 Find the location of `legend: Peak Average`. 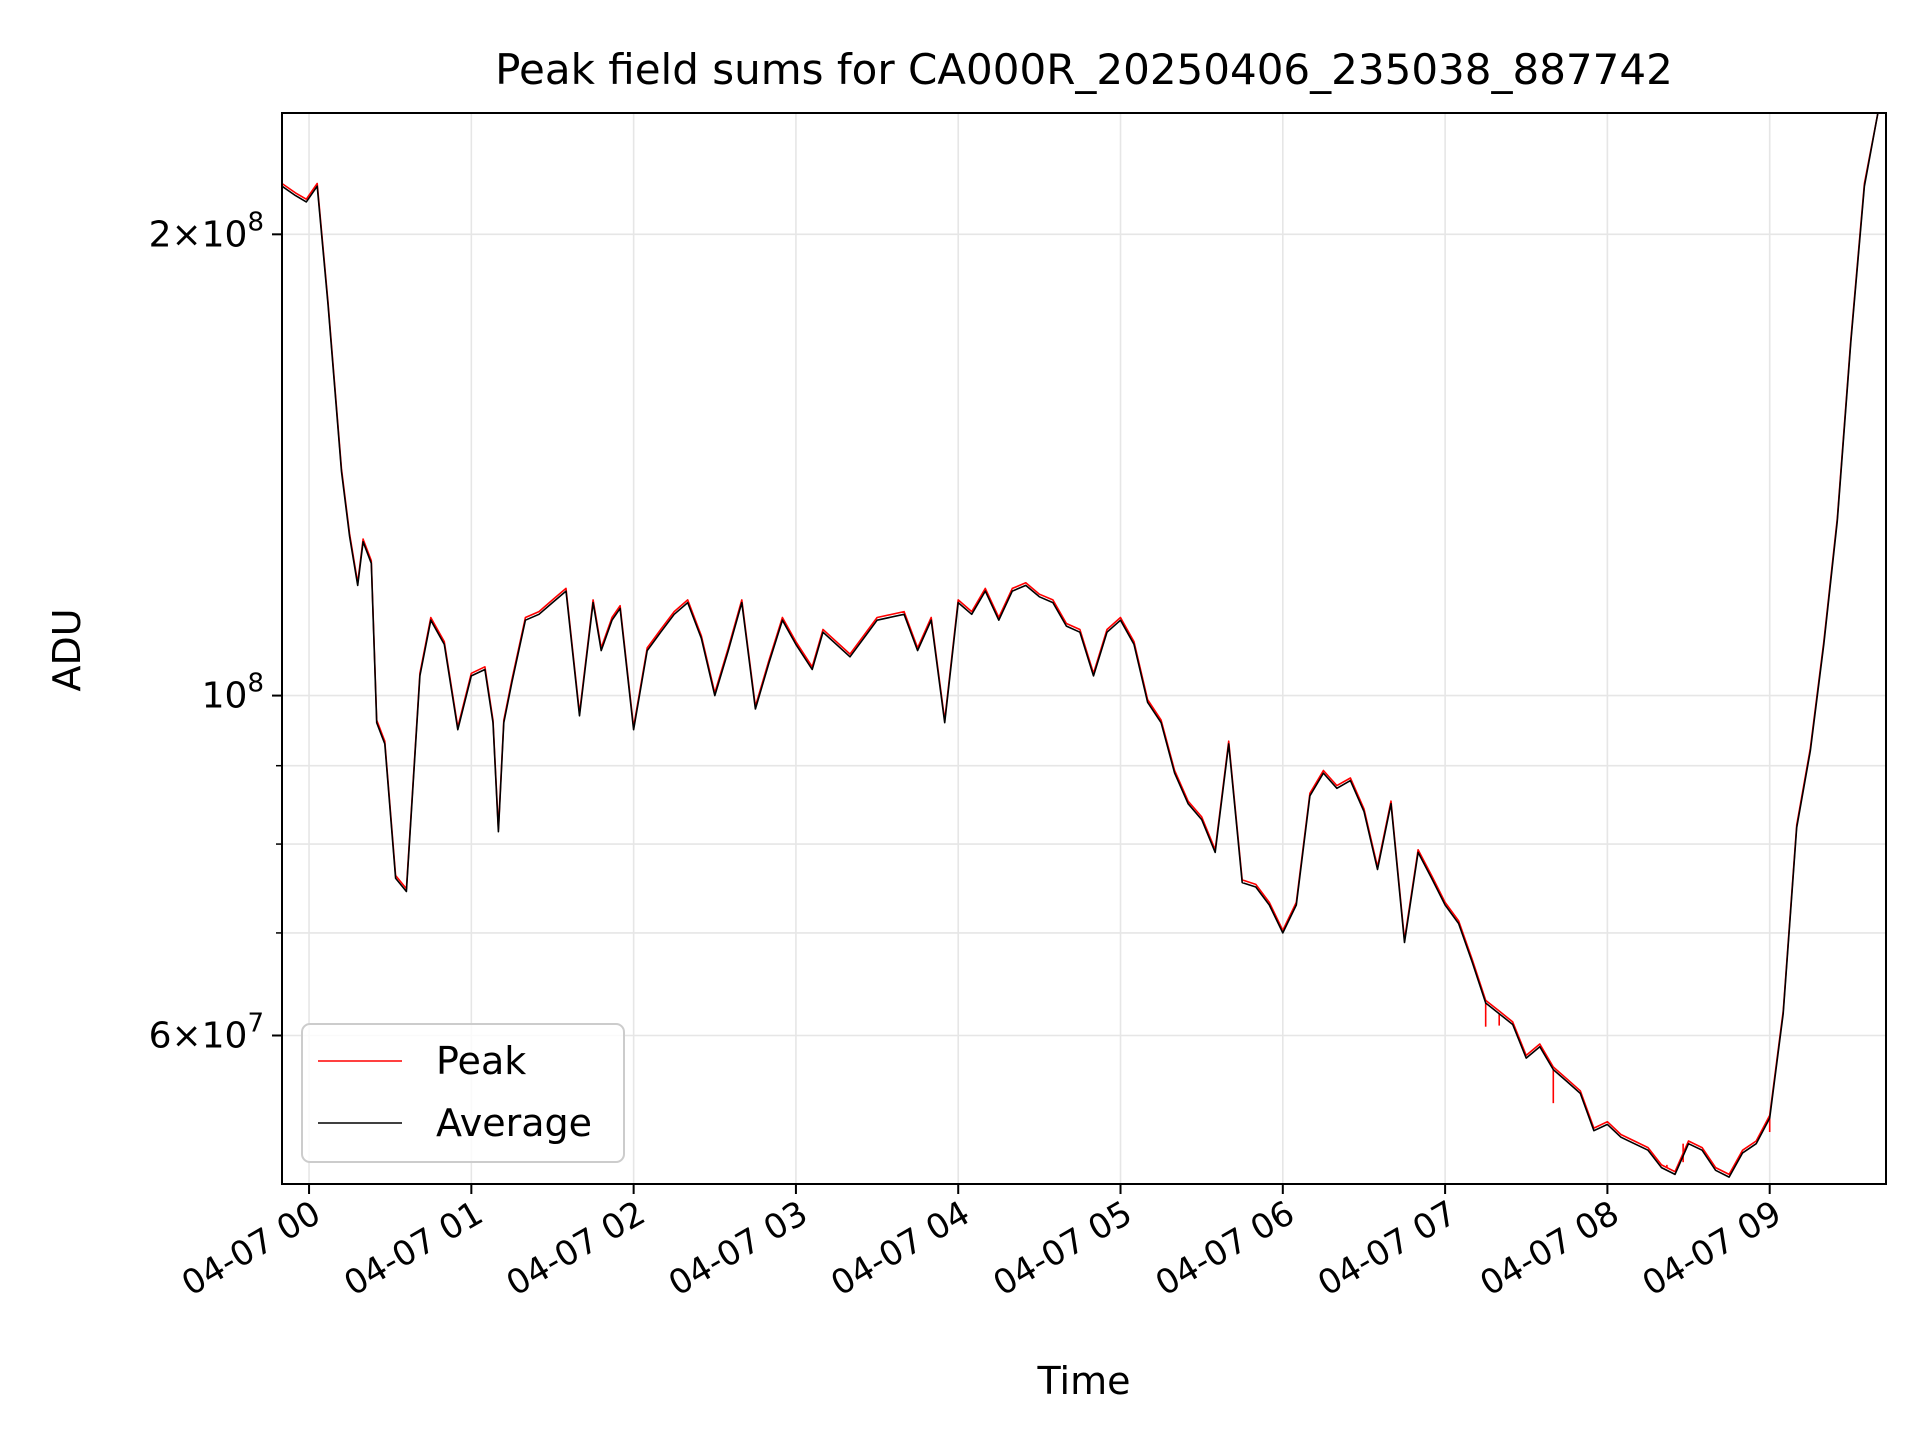

legend: Peak Average is located at coordinates (463, 1093).